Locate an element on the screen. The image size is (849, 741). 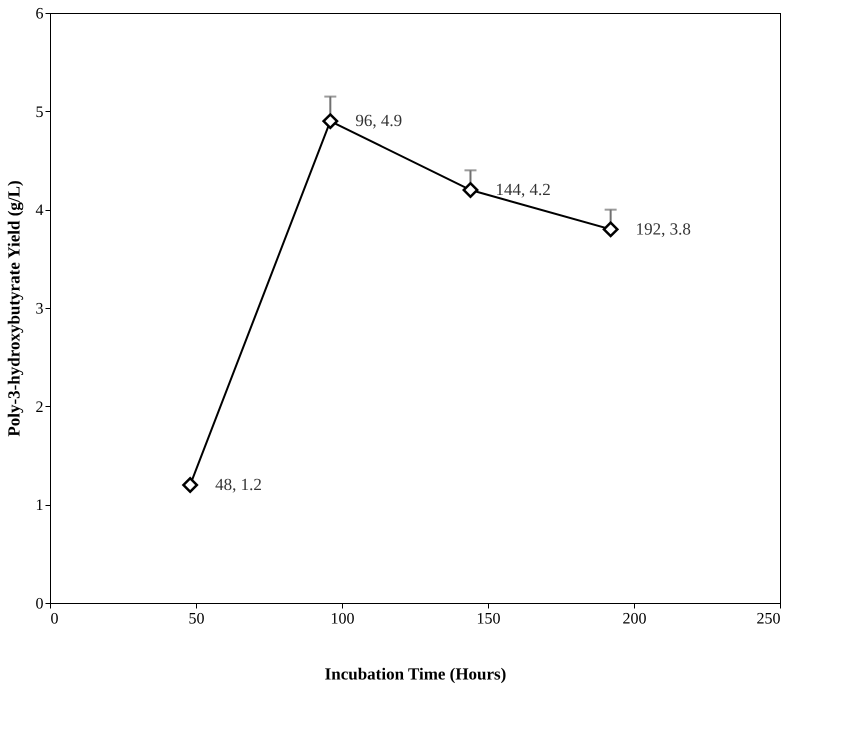
y-tick-label: 2 is located at coordinates (40, 407).